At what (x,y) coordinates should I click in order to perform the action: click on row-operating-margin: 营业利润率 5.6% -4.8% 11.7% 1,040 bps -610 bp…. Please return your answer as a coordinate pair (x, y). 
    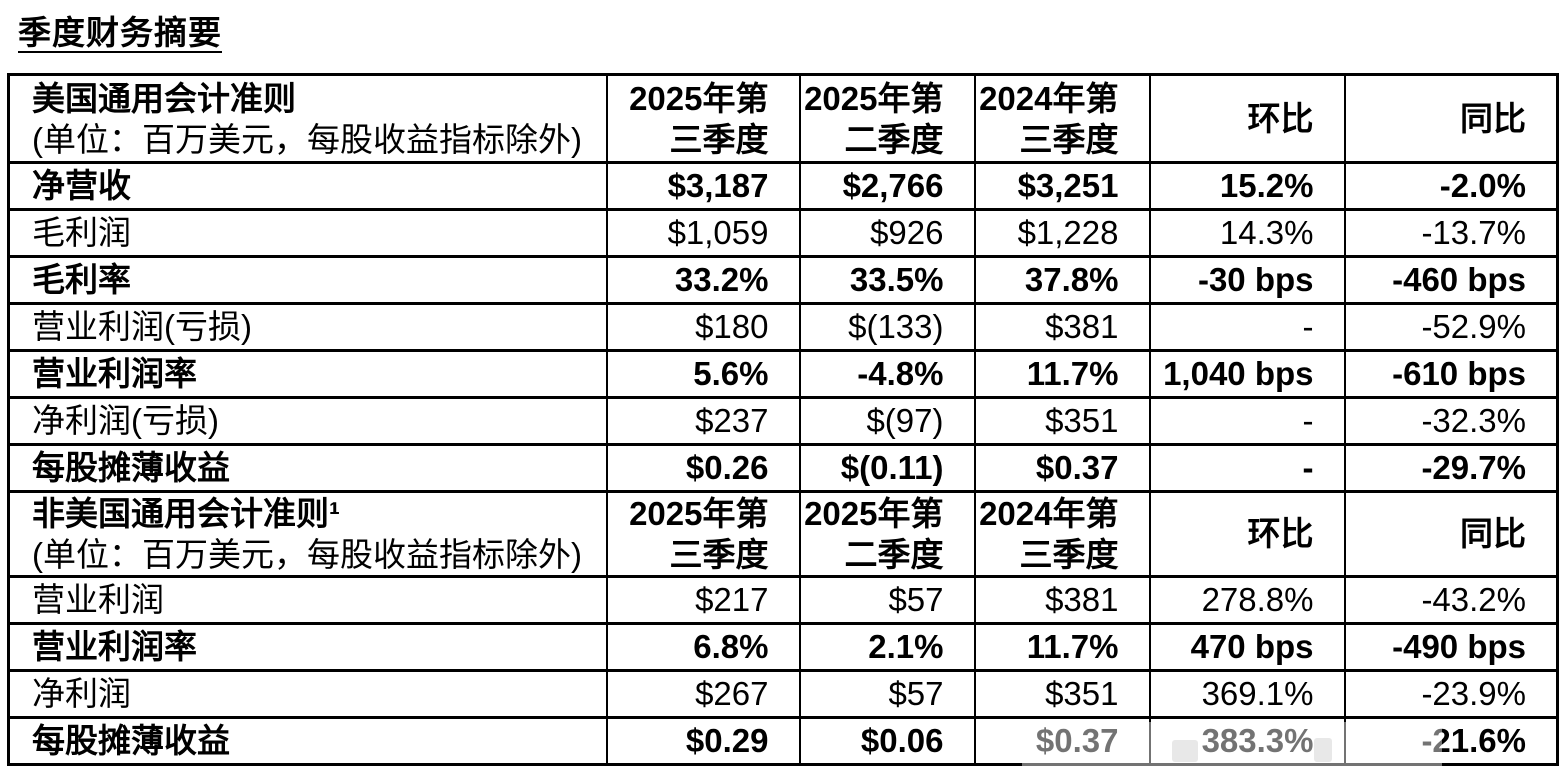
    Looking at the image, I should click on (783, 374).